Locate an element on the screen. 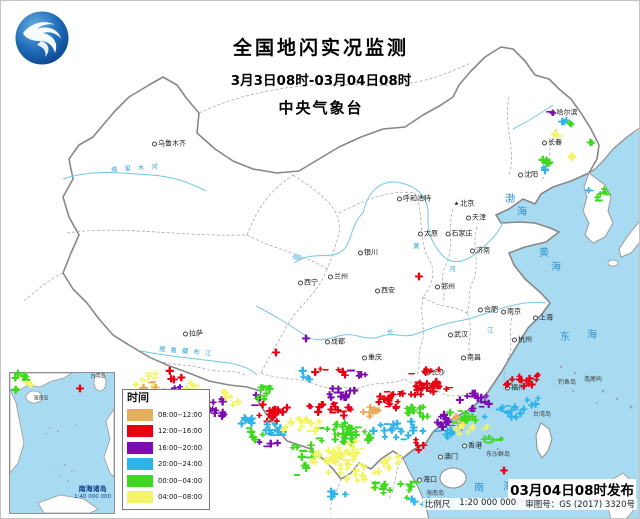  russia-coastline is located at coordinates (613, 150).